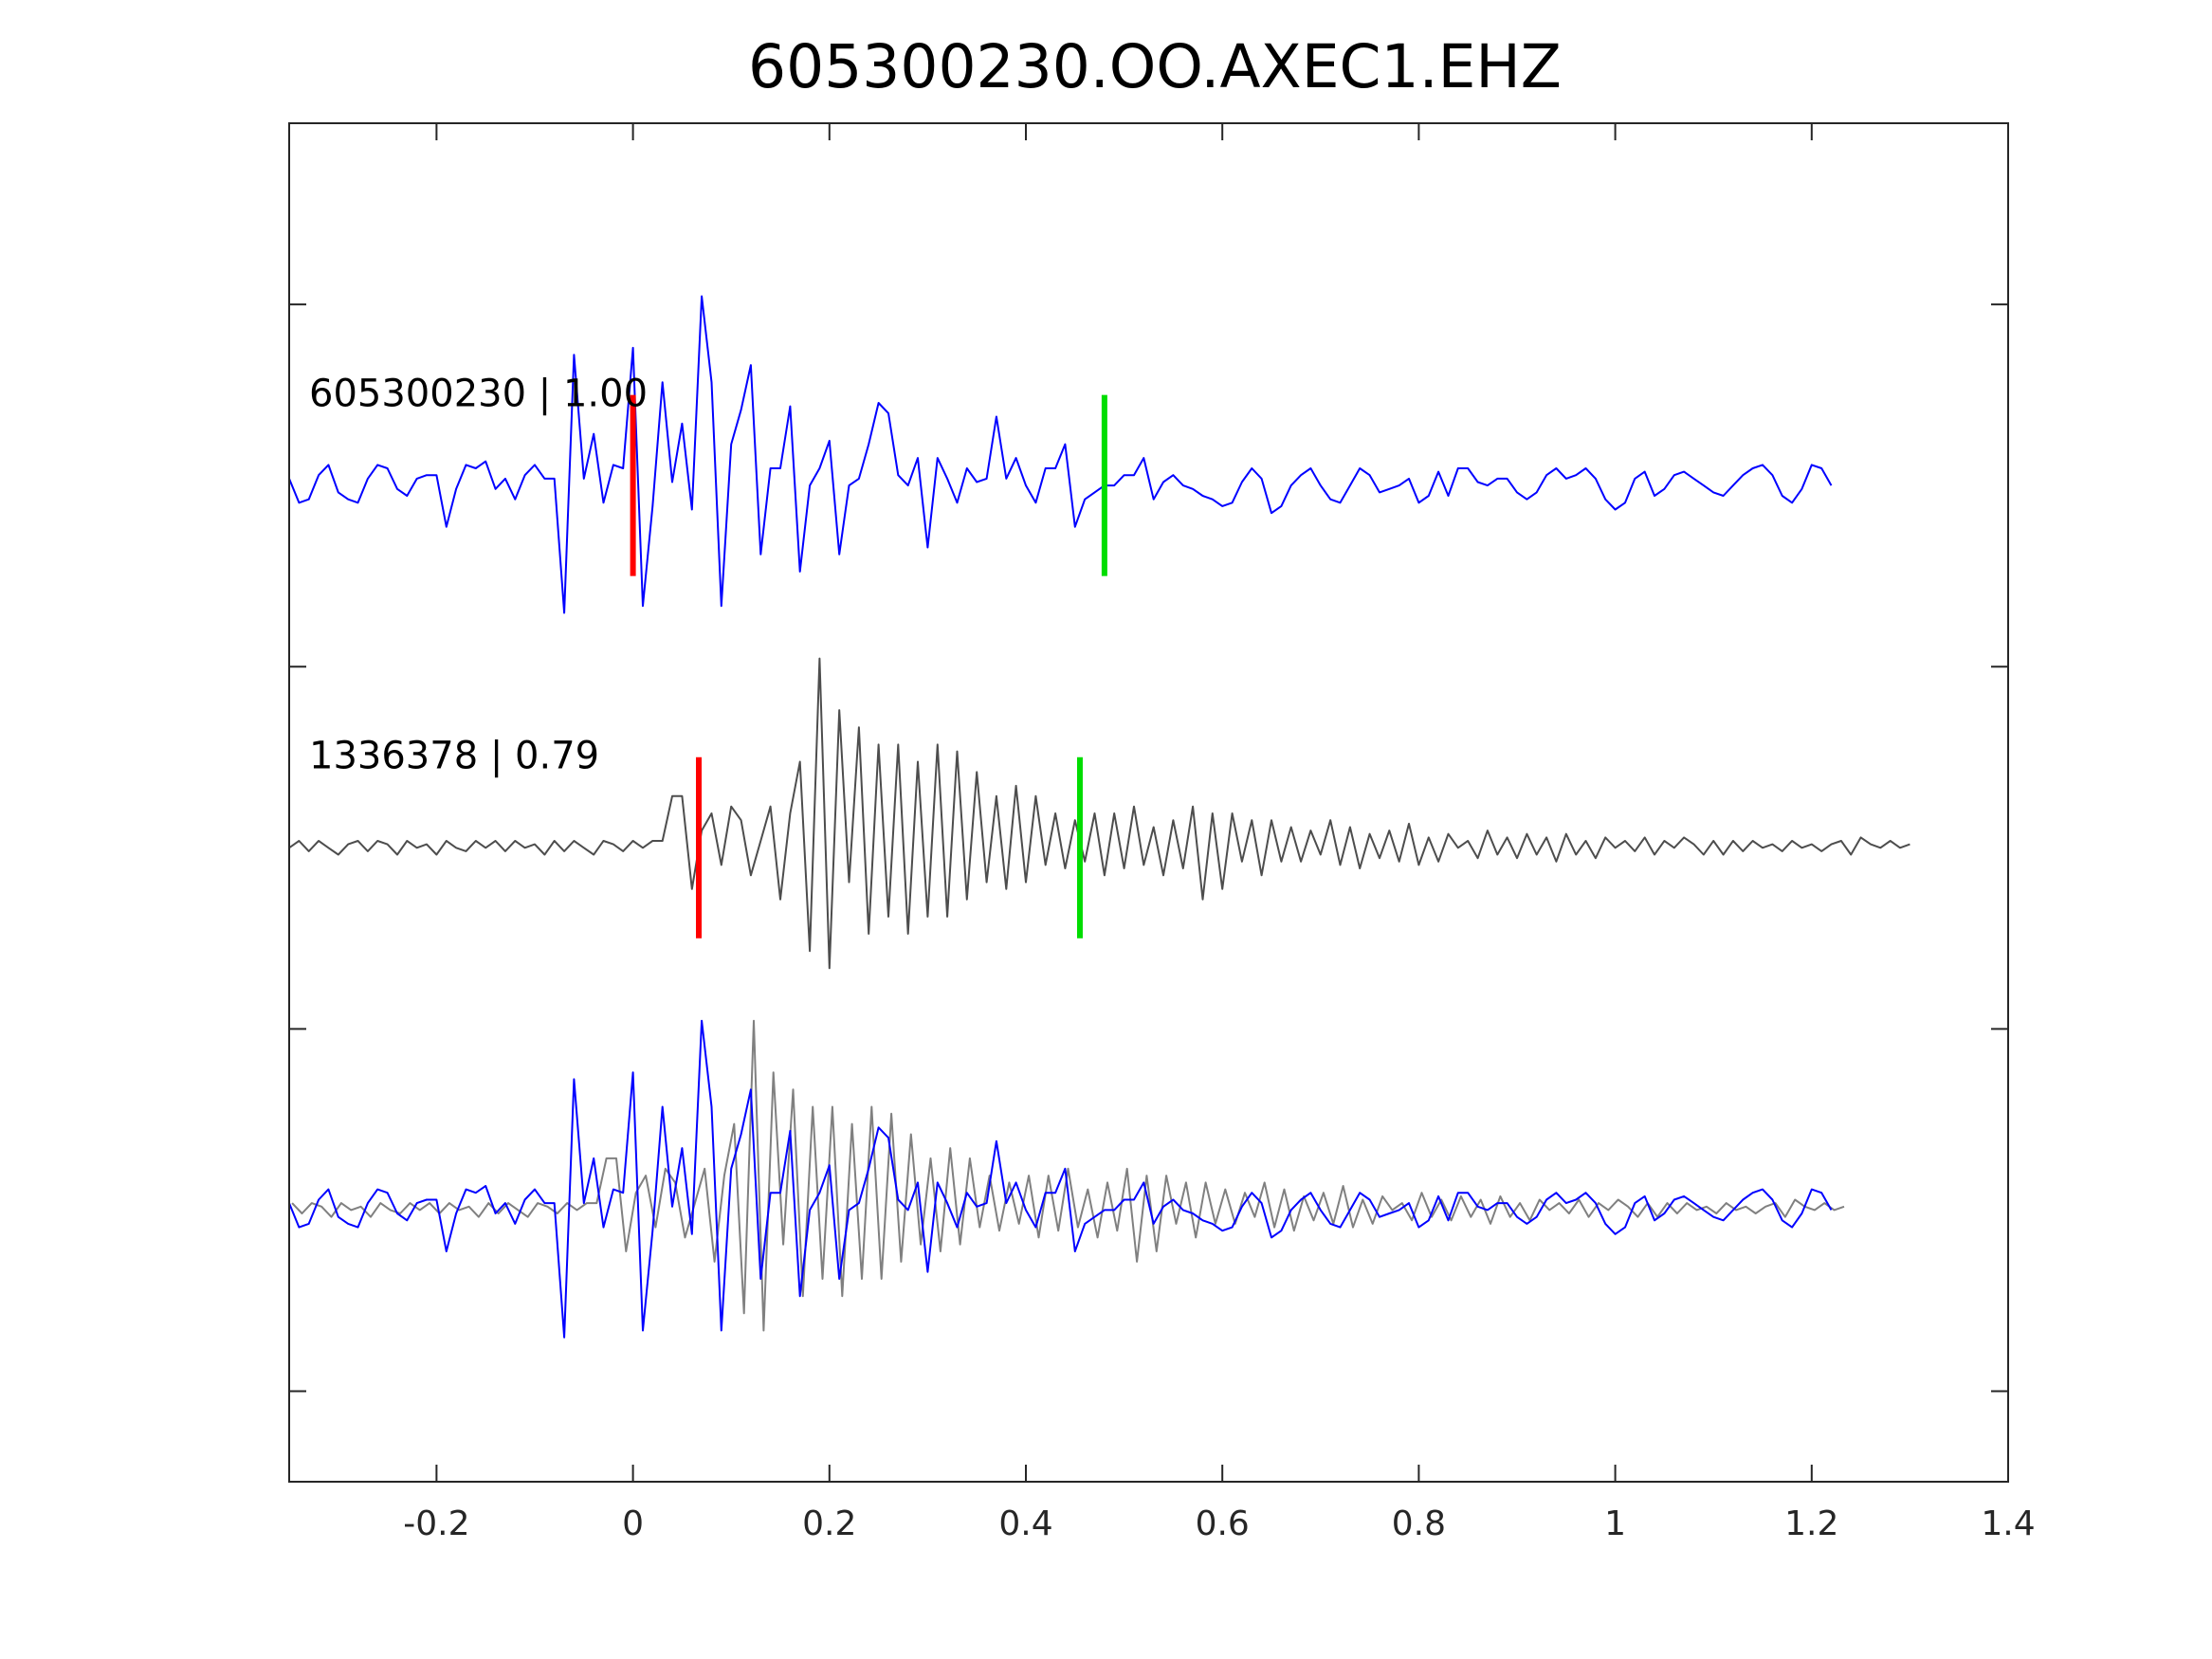 The height and width of the screenshot is (1659, 2212). Describe the element at coordinates (1025, 1523) in the screenshot. I see `x-tick-label: 0.4` at that location.